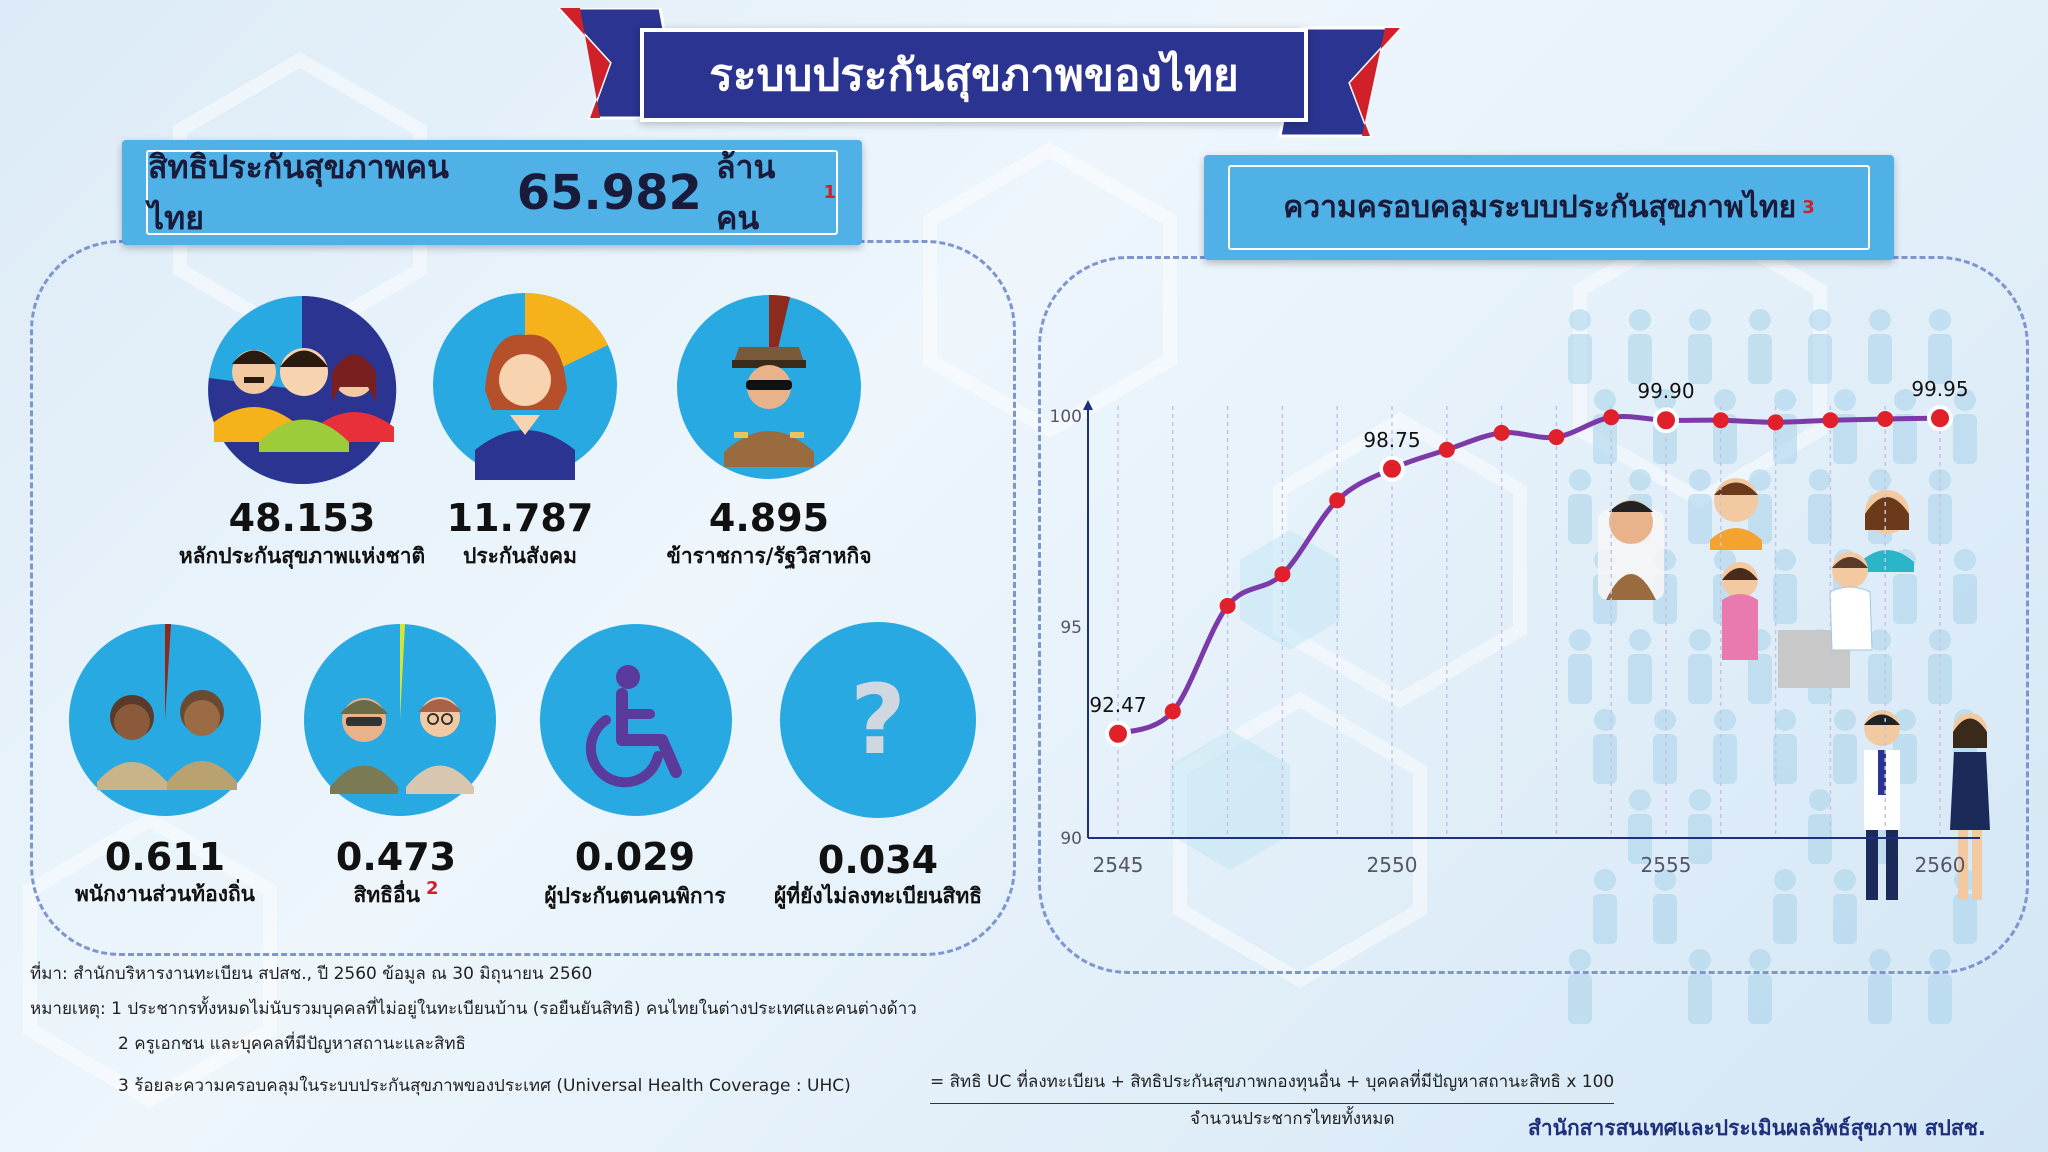 Image resolution: width=2048 pixels, height=1152 pixels. I want to click on category-value: 0.034, so click(878, 860).